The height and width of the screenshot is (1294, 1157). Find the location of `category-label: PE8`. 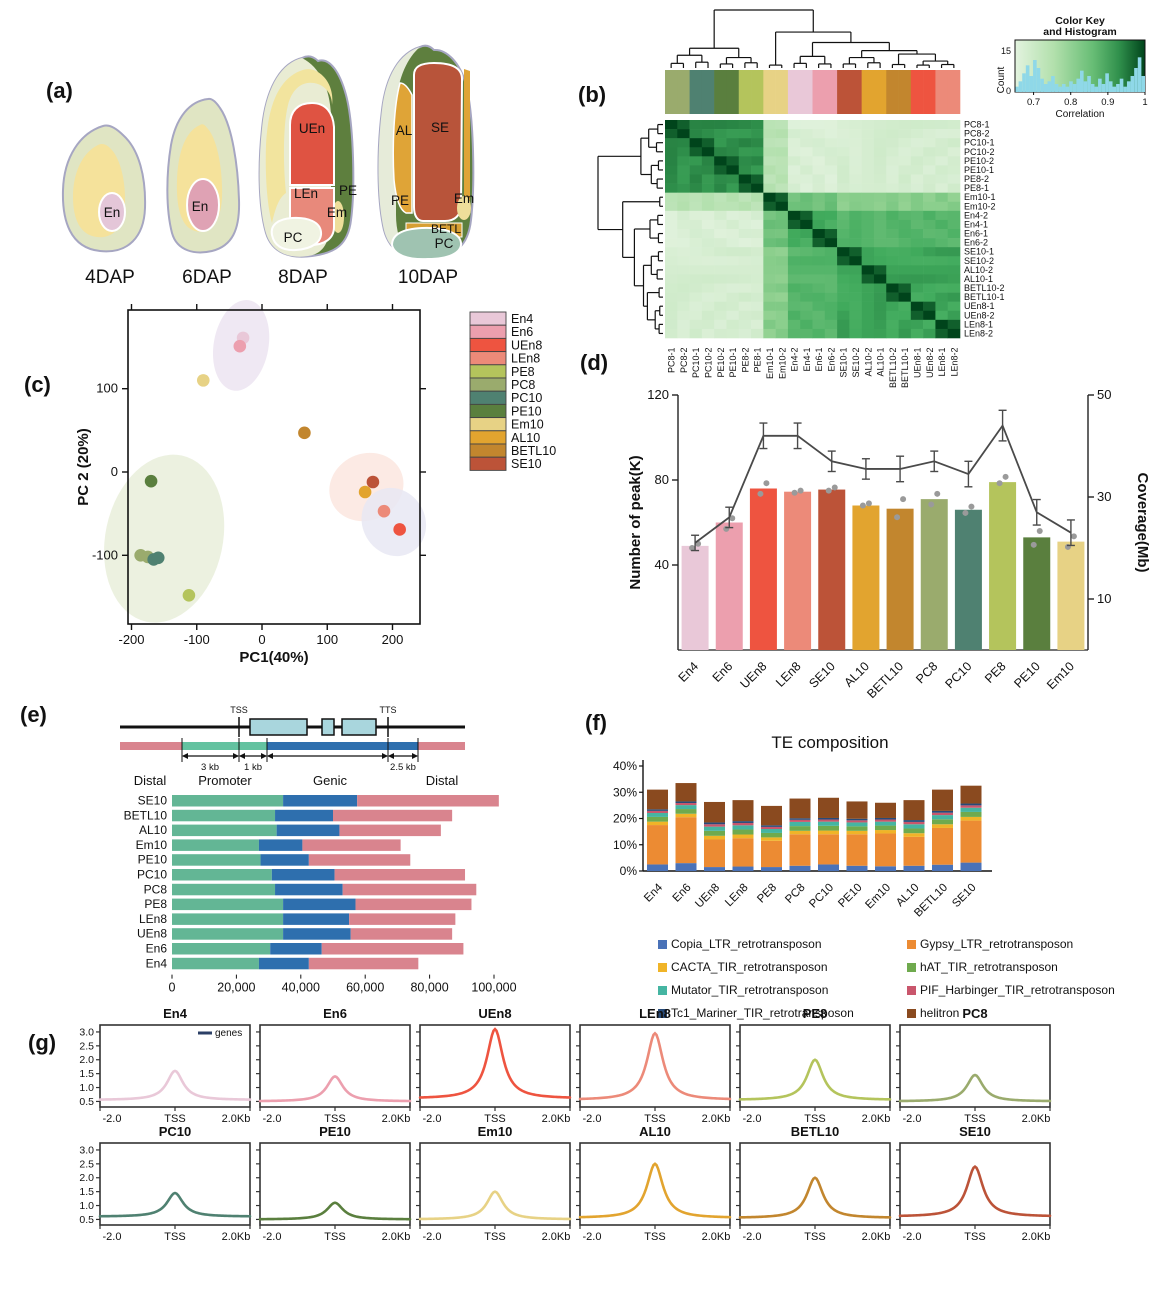

category-label: PE8 is located at coordinates (155, 904).